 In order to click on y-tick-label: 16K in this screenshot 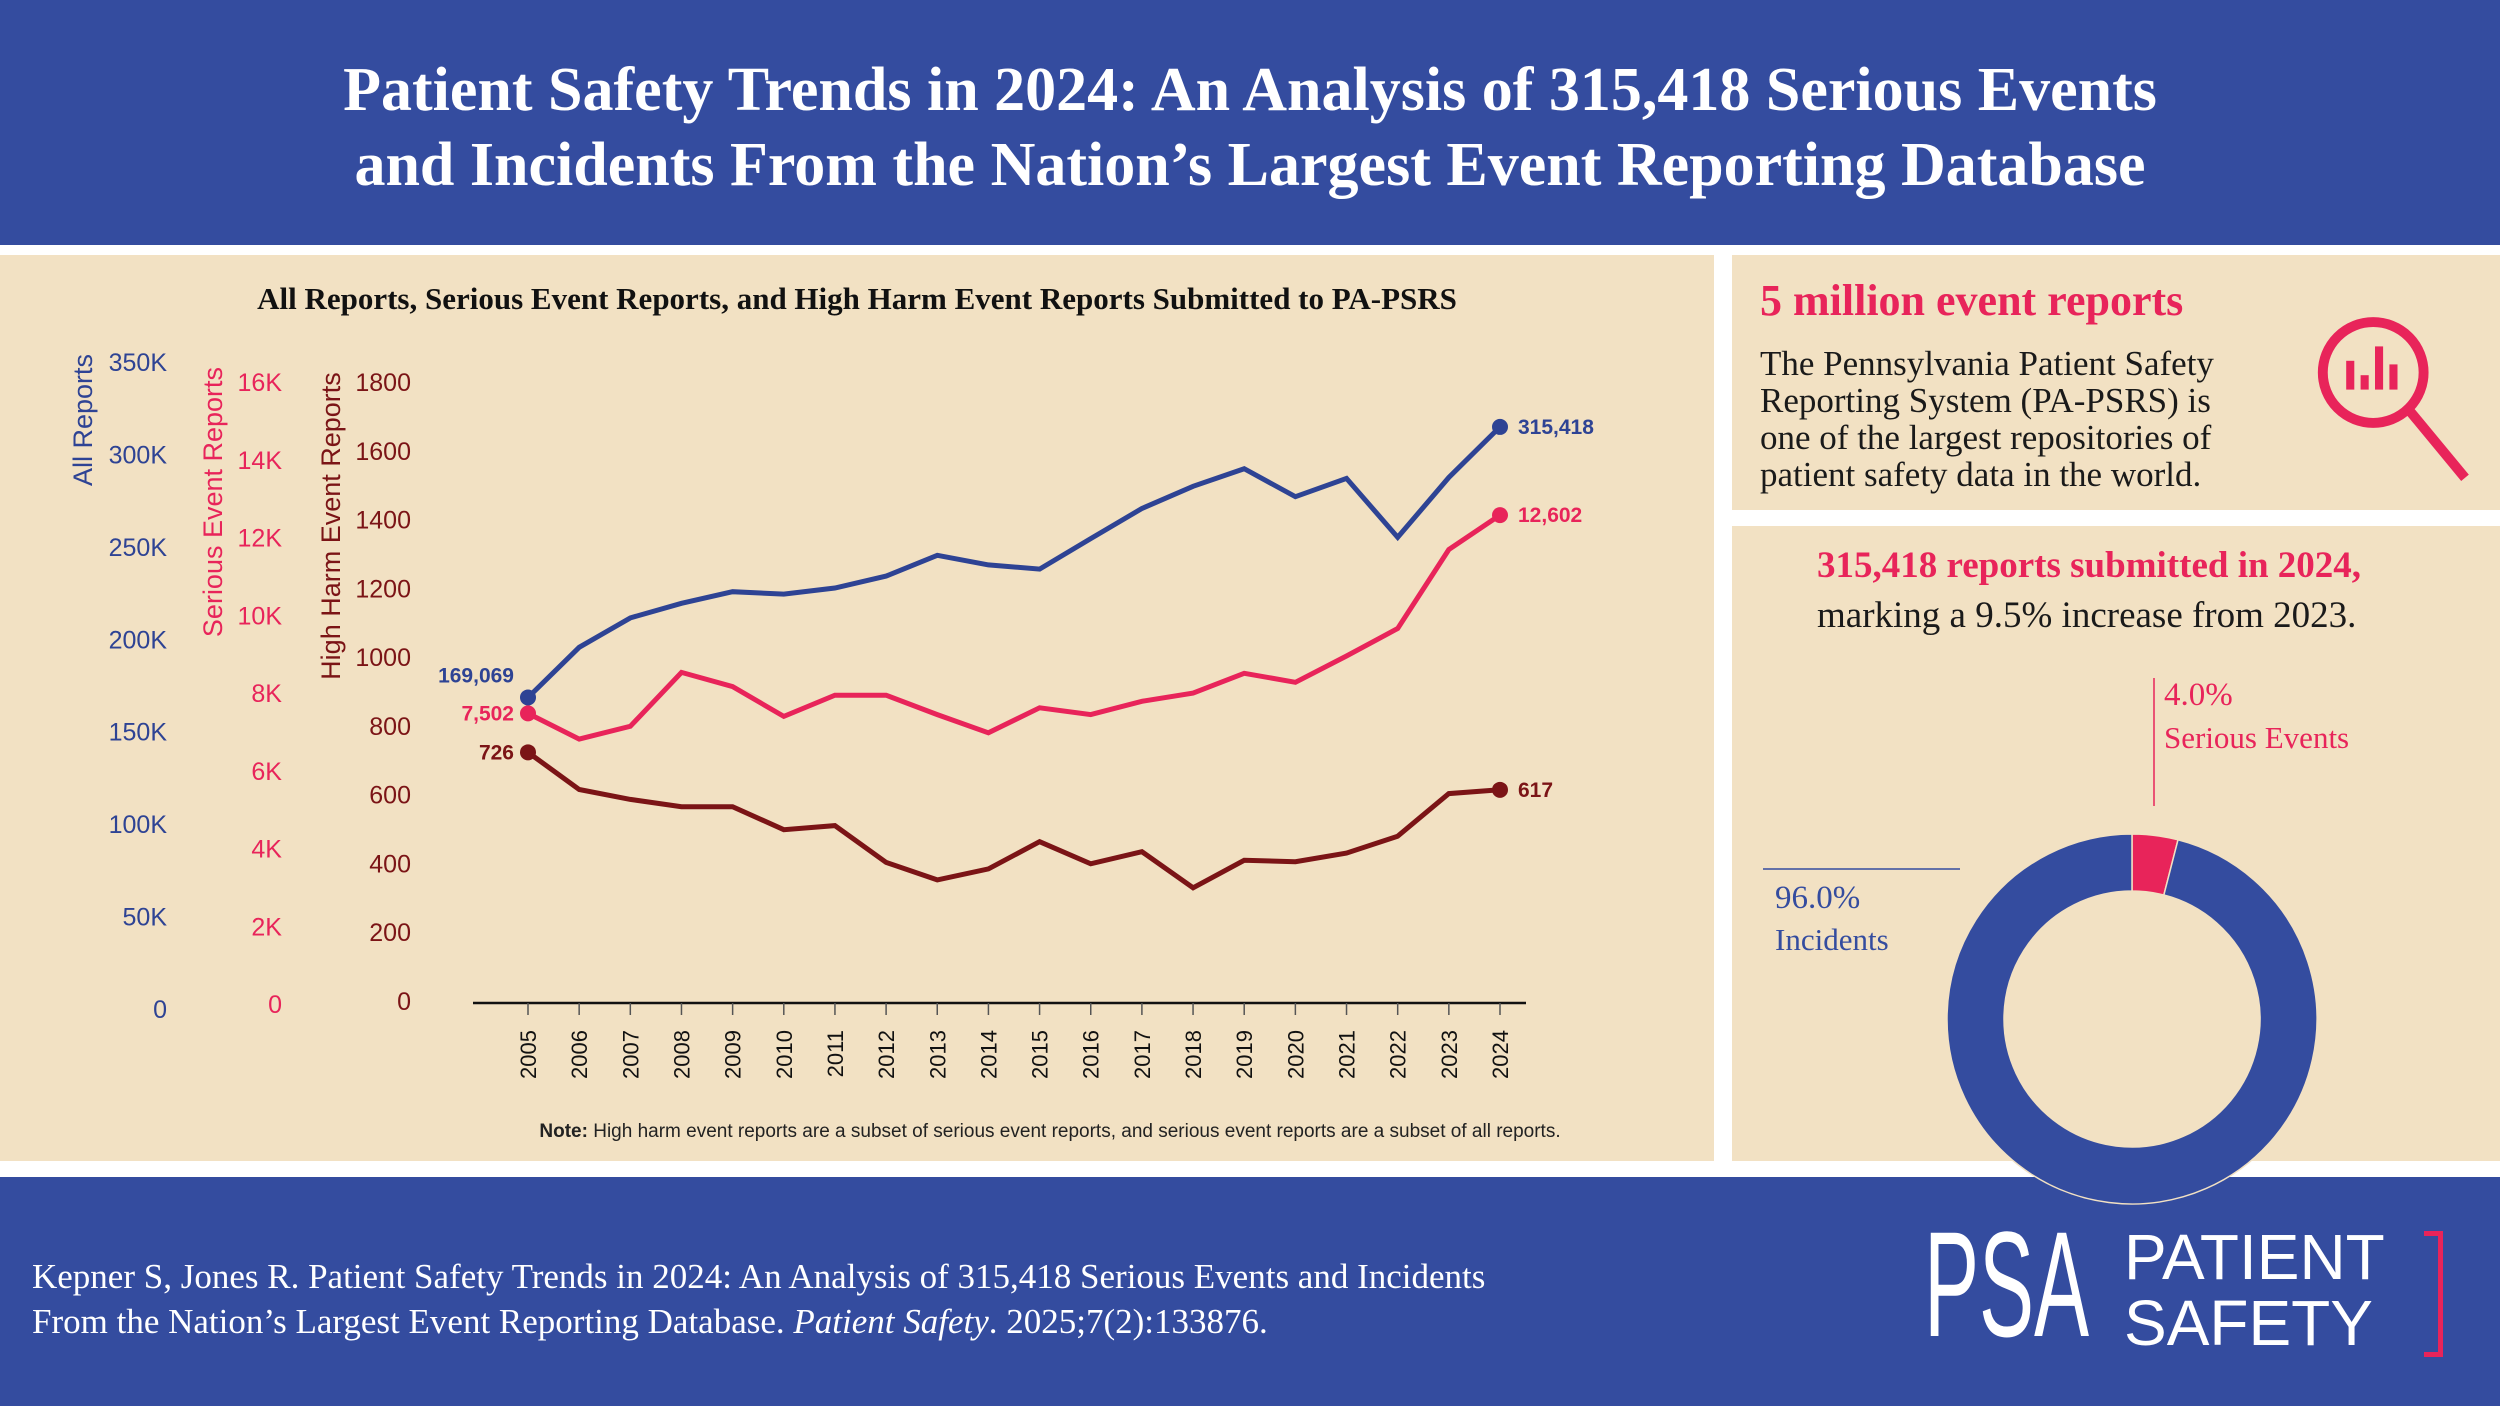, I will do `click(260, 383)`.